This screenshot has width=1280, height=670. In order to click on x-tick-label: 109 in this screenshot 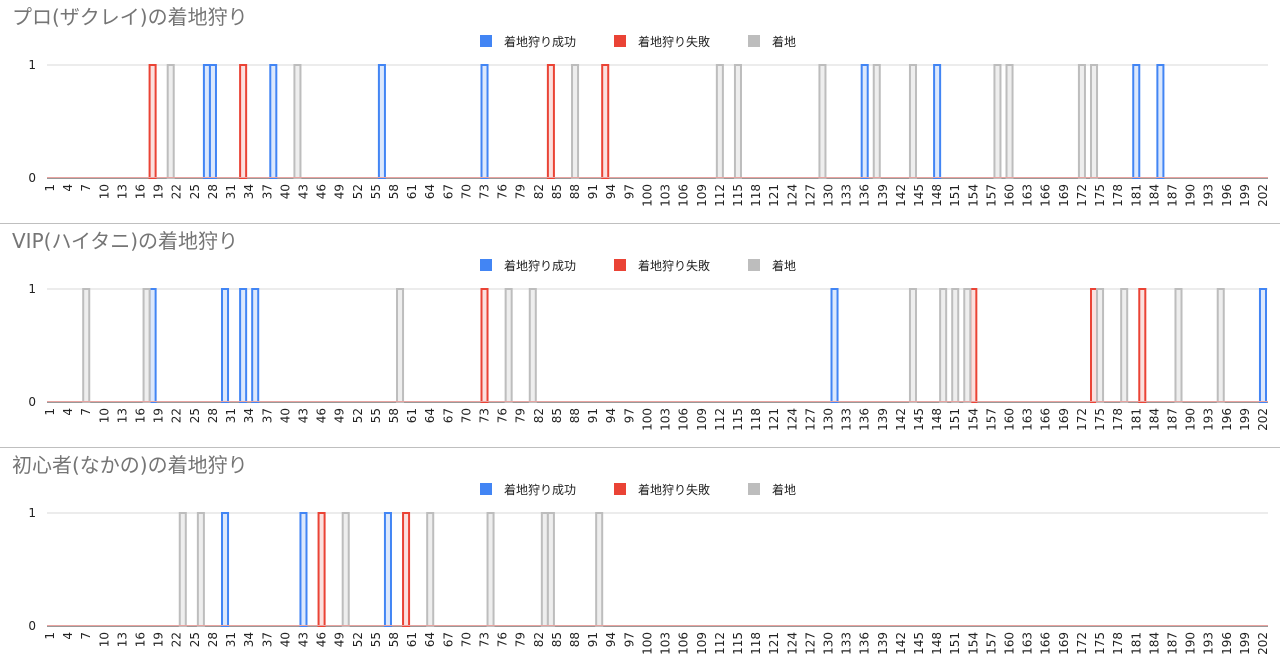, I will do `click(702, 643)`.